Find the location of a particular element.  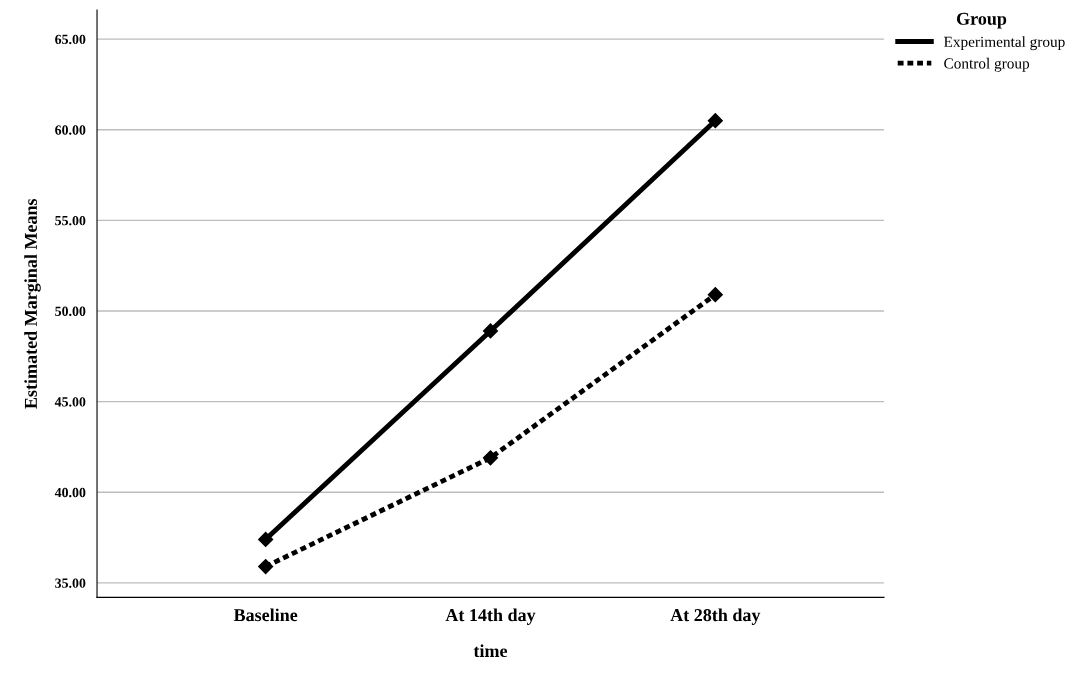

x-axis-title: time is located at coordinates (490, 651).